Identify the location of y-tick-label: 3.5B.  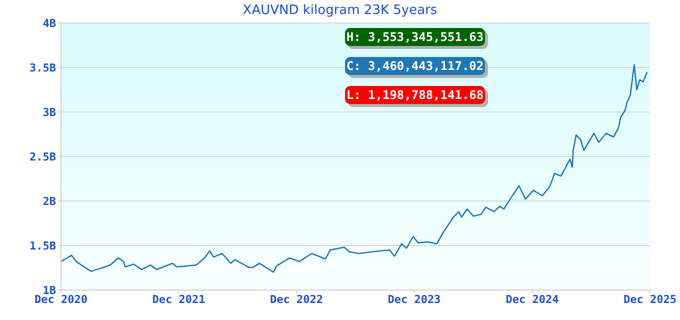
(43, 67).